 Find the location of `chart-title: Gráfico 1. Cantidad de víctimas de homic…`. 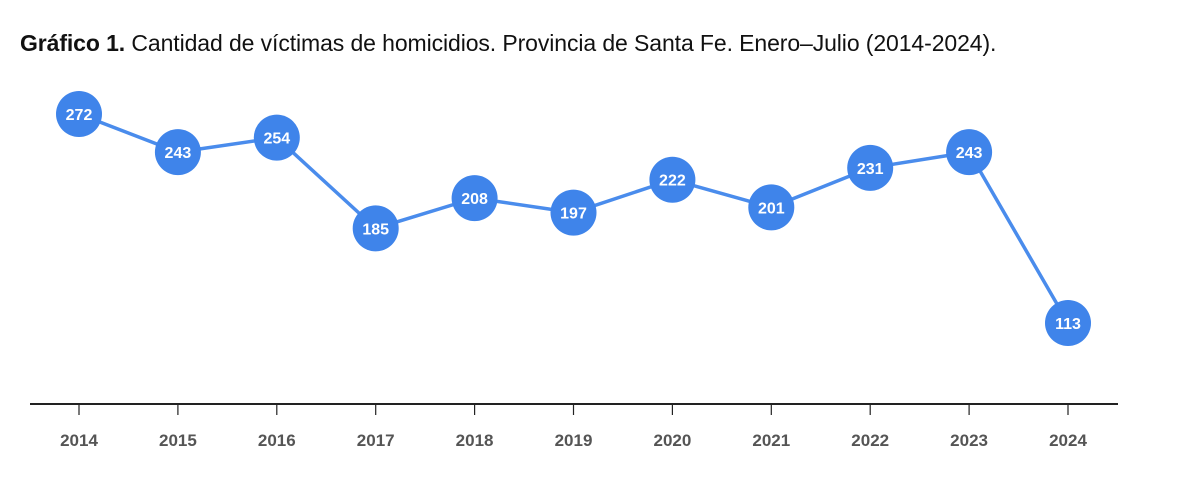

chart-title: Gráfico 1. Cantidad de víctimas de homic… is located at coordinates (508, 43).